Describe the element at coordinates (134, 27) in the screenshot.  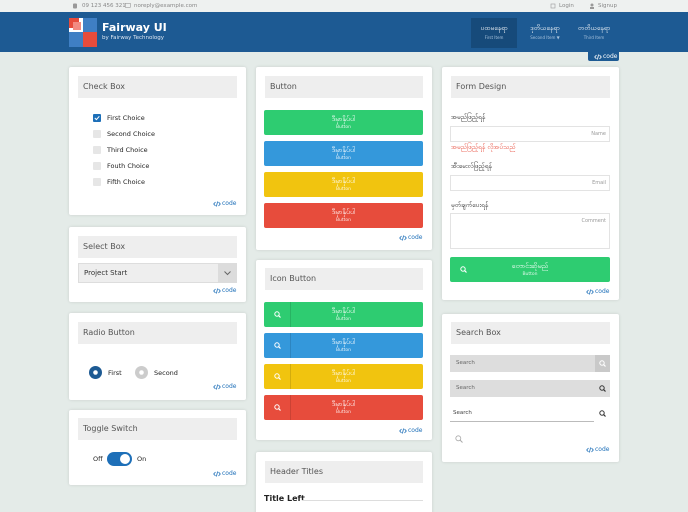
I see `brand-title: Fairway UI` at that location.